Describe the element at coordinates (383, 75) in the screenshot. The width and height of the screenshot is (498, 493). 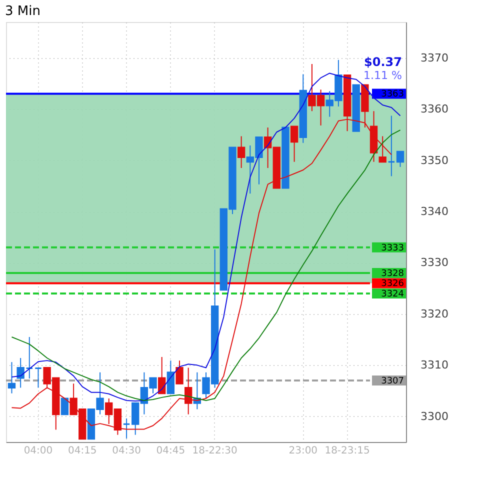
I see `annotation: 1.11 %` at that location.